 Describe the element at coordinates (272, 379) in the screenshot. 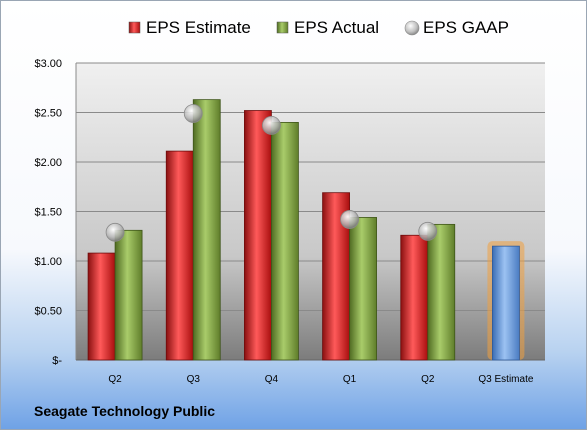

I see `x-tick-label: Q4` at that location.